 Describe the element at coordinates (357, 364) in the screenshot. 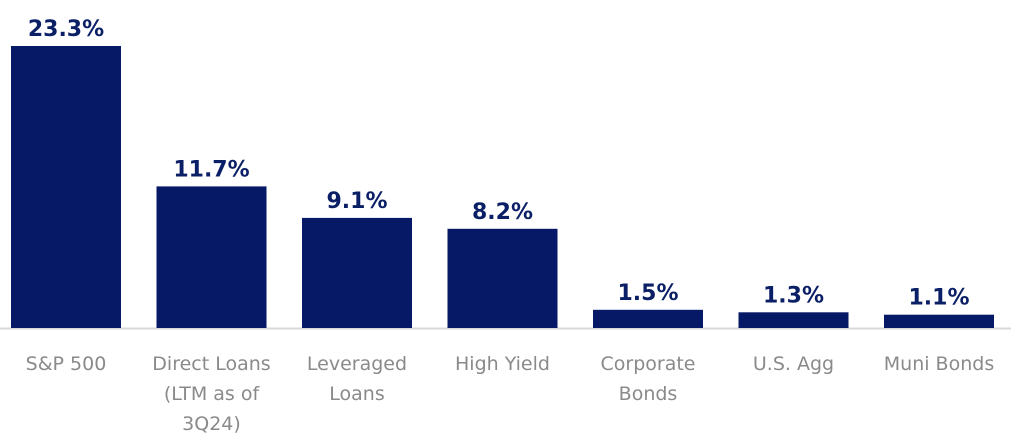

I see `category-label-line: Leveraged` at that location.